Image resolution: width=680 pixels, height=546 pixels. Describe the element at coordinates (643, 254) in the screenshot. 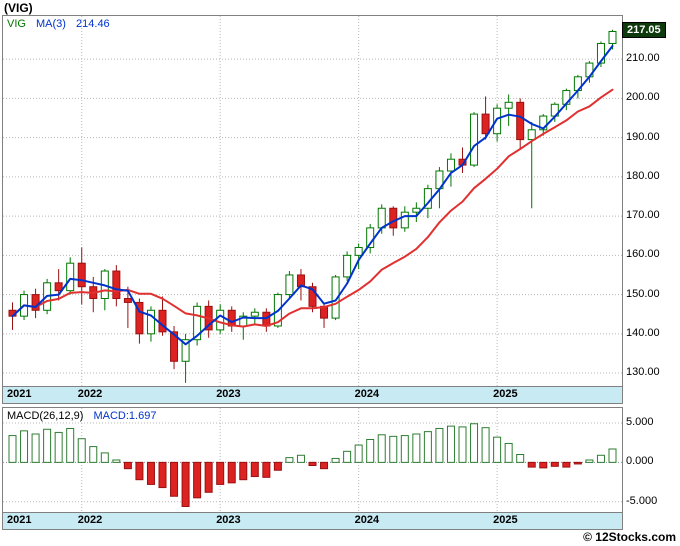

I see `price-tick-label: 160.00` at that location.